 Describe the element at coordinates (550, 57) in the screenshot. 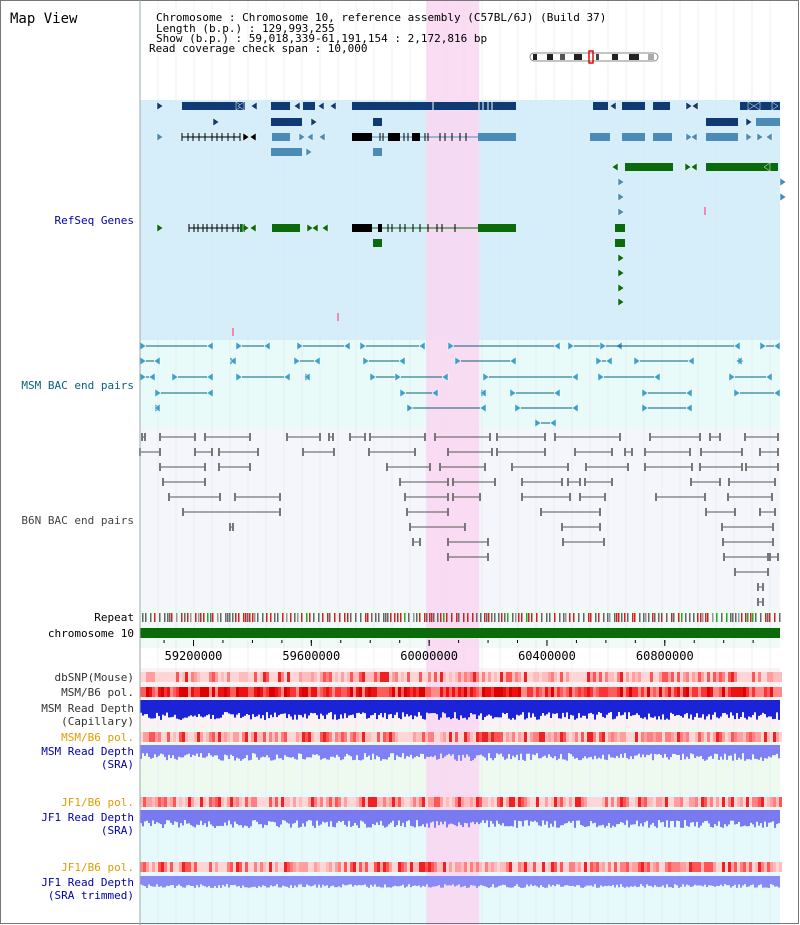

I see `ideogram-band` at that location.